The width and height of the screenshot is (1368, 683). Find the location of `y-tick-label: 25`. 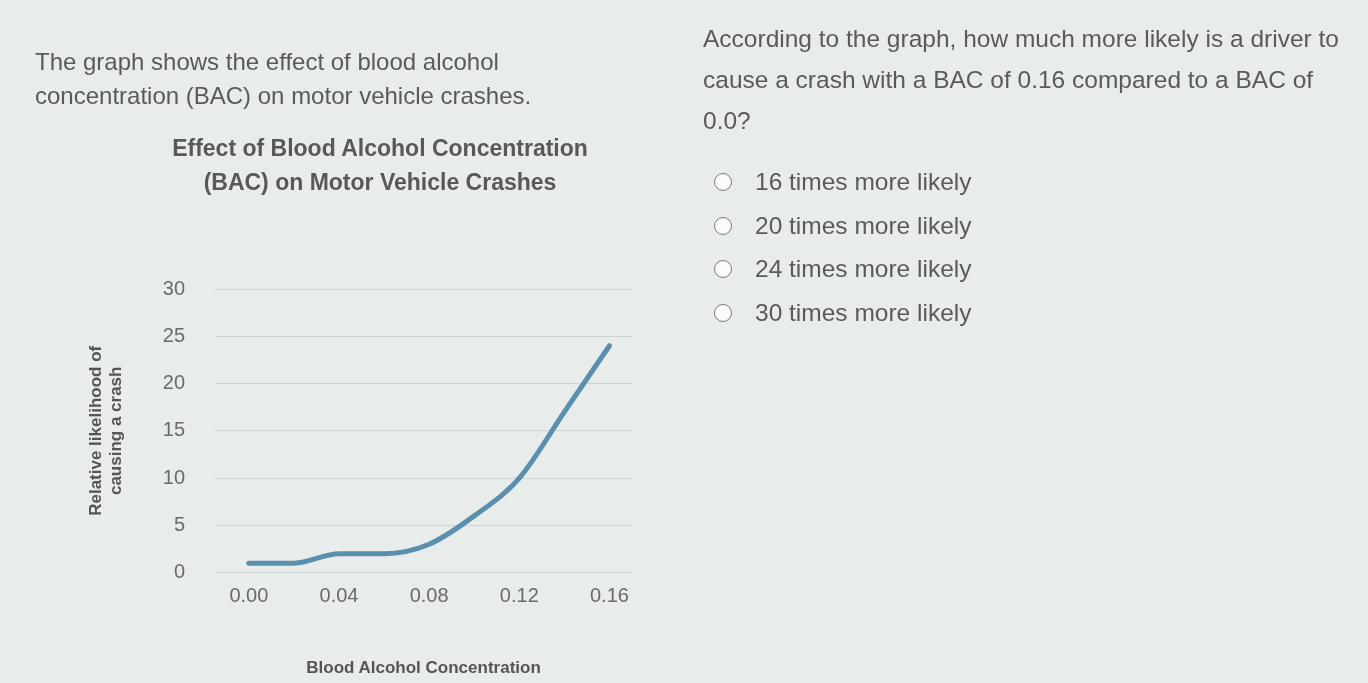

y-tick-label: 25 is located at coordinates (174, 334).